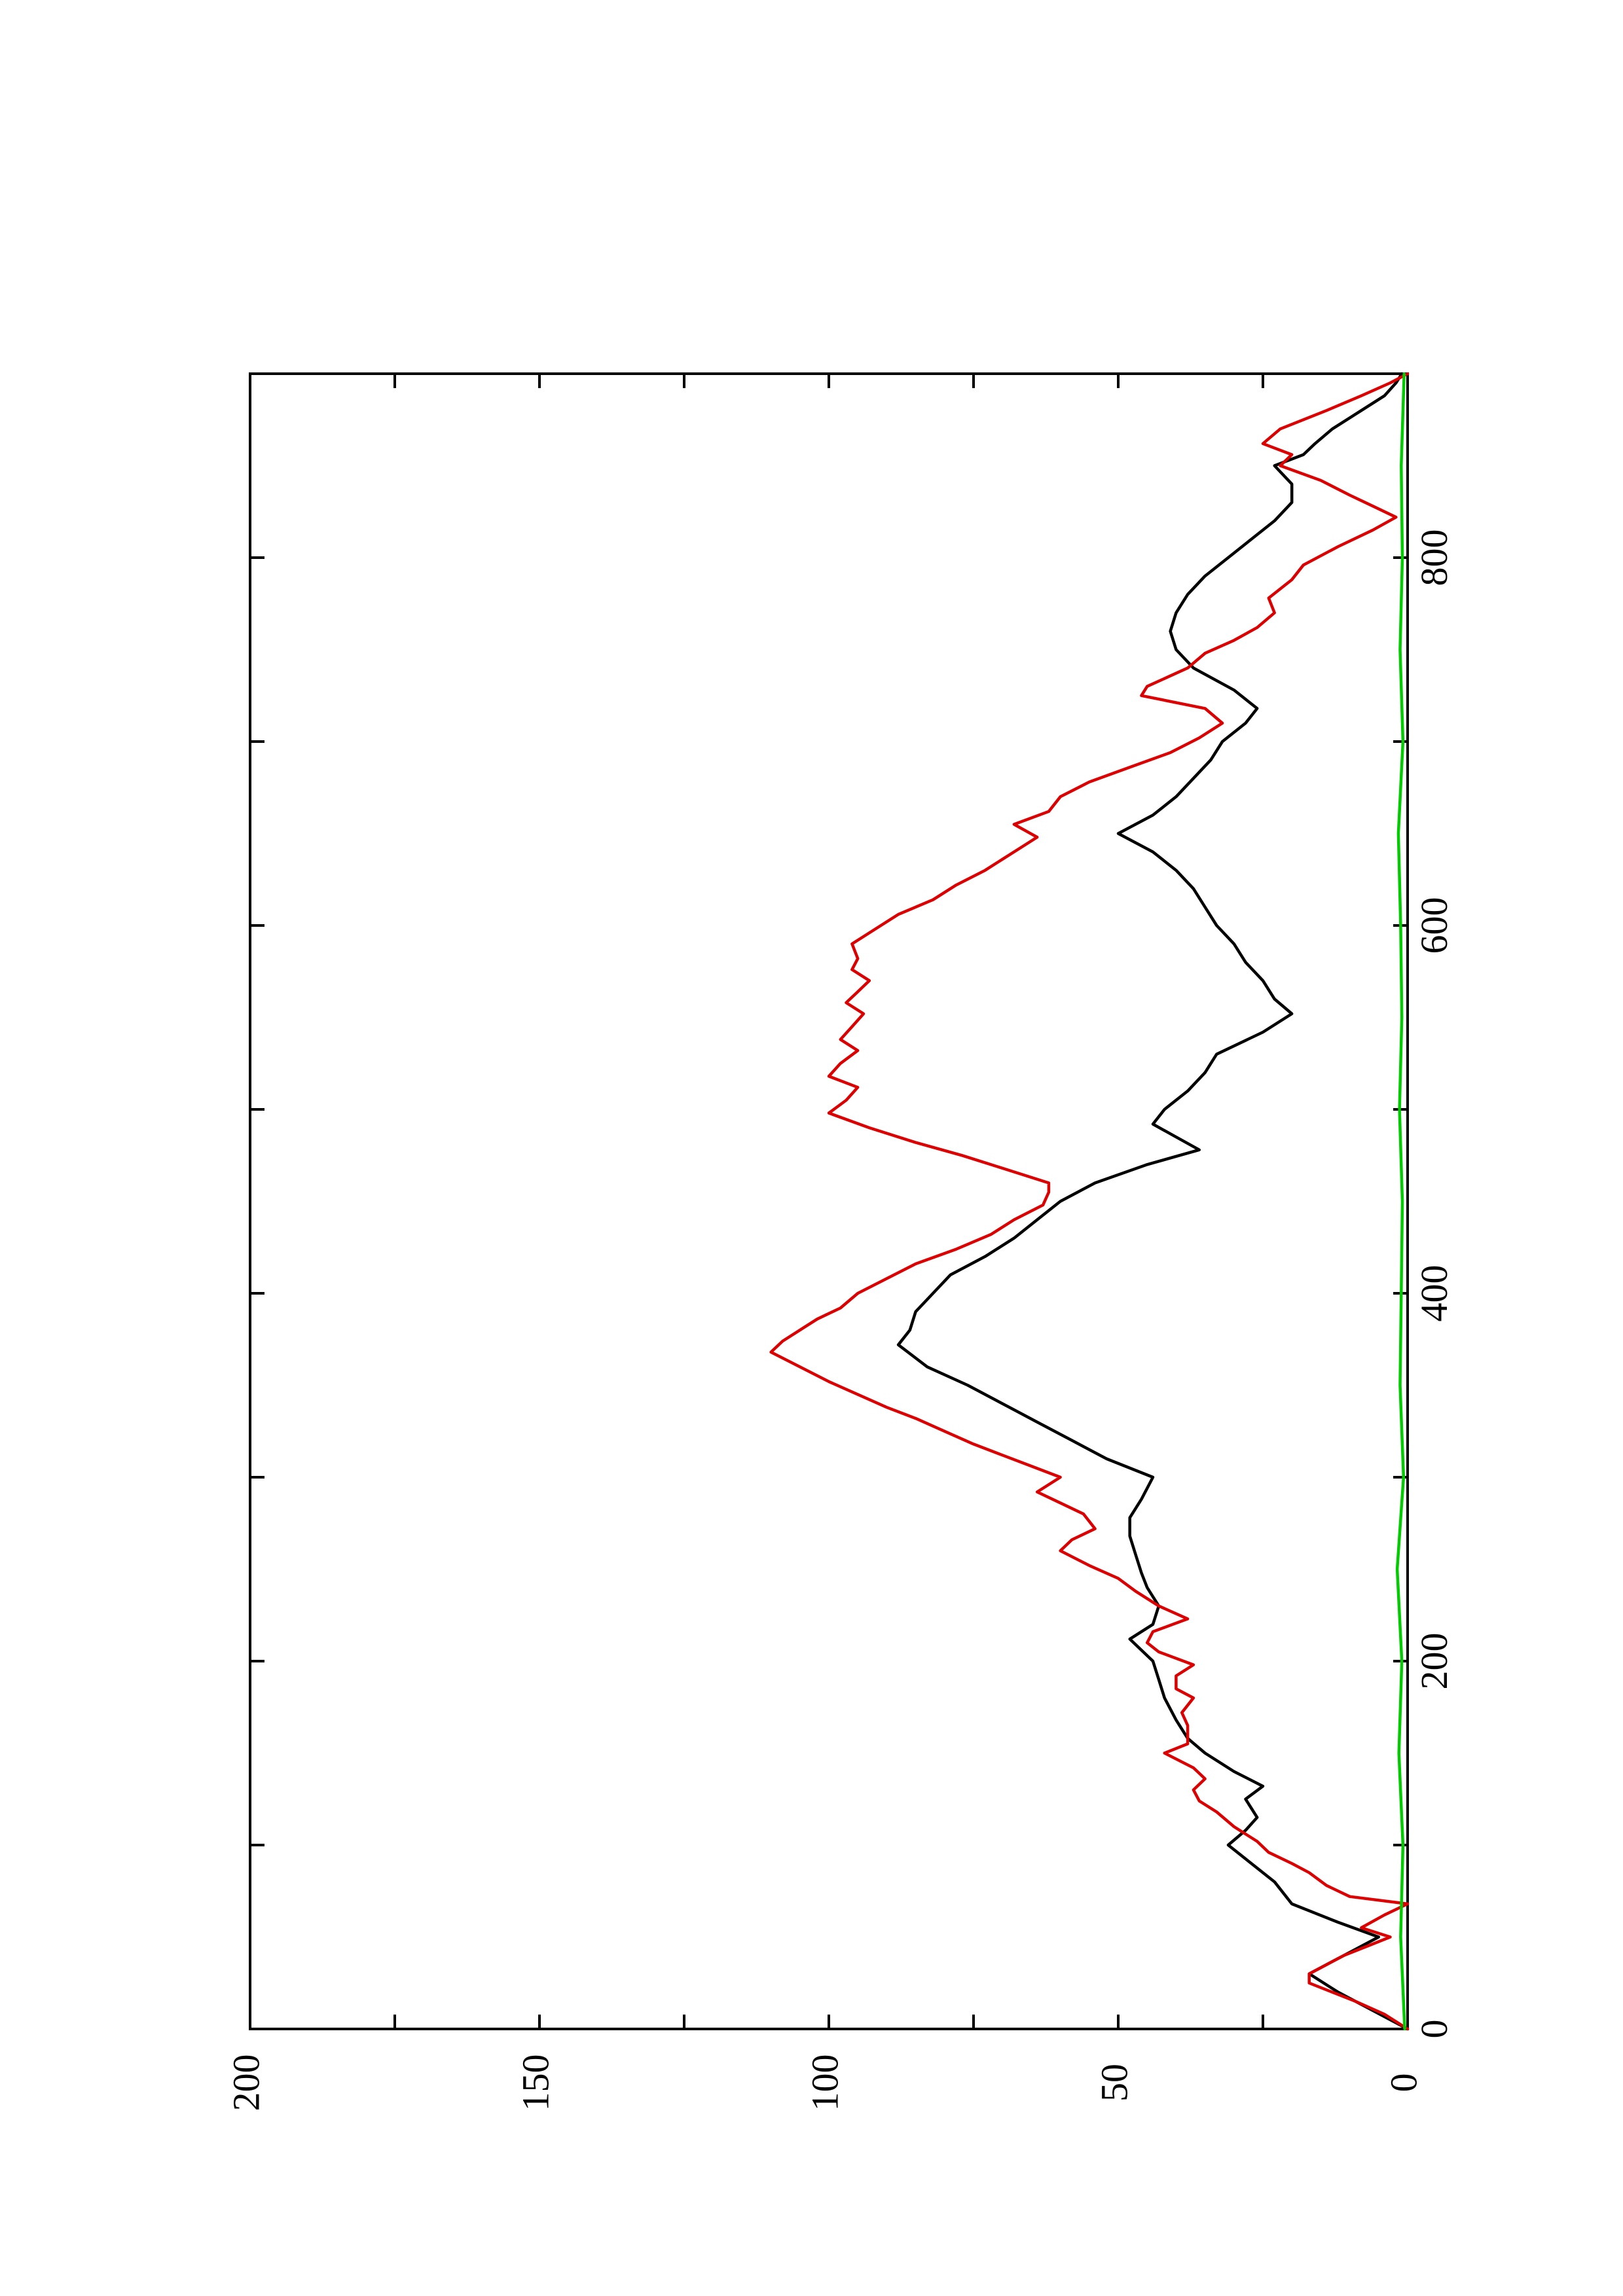 The image size is (1623, 2296). What do you see at coordinates (1434, 1661) in the screenshot?
I see `x-tick-label: 200` at bounding box center [1434, 1661].